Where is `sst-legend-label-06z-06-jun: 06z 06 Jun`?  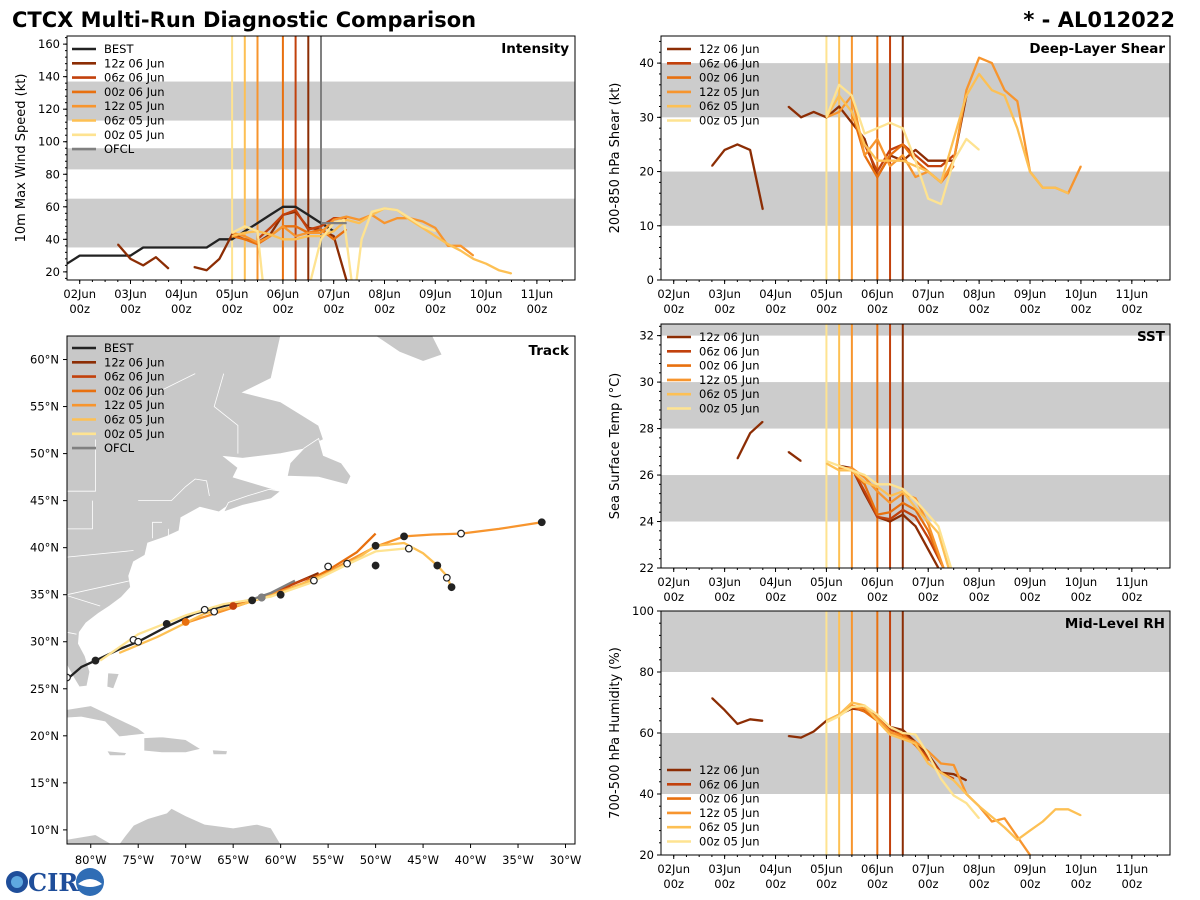
sst-legend-label-06z-06-jun: 06z 06 Jun is located at coordinates (729, 351).